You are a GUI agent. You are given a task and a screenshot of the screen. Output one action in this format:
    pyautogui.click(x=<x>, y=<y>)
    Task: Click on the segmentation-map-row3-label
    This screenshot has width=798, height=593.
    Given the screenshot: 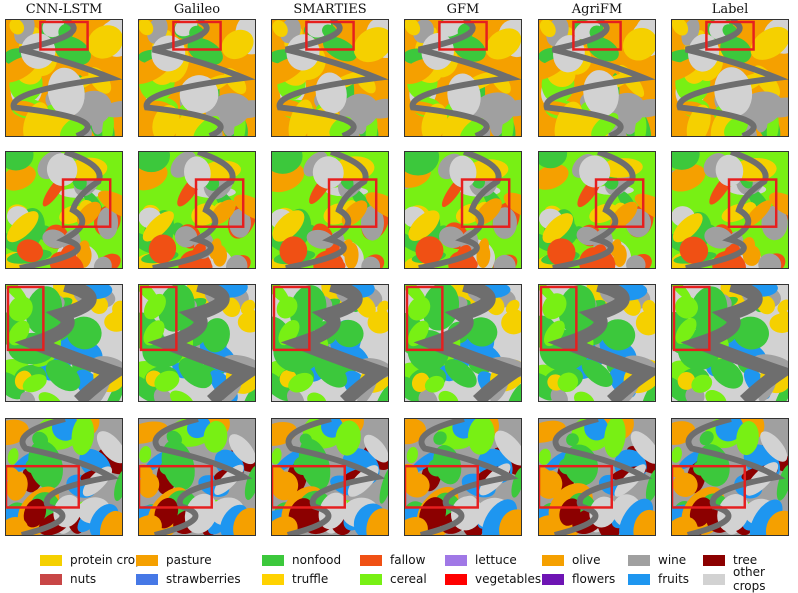 What is the action you would take?
    pyautogui.click(x=730, y=343)
    